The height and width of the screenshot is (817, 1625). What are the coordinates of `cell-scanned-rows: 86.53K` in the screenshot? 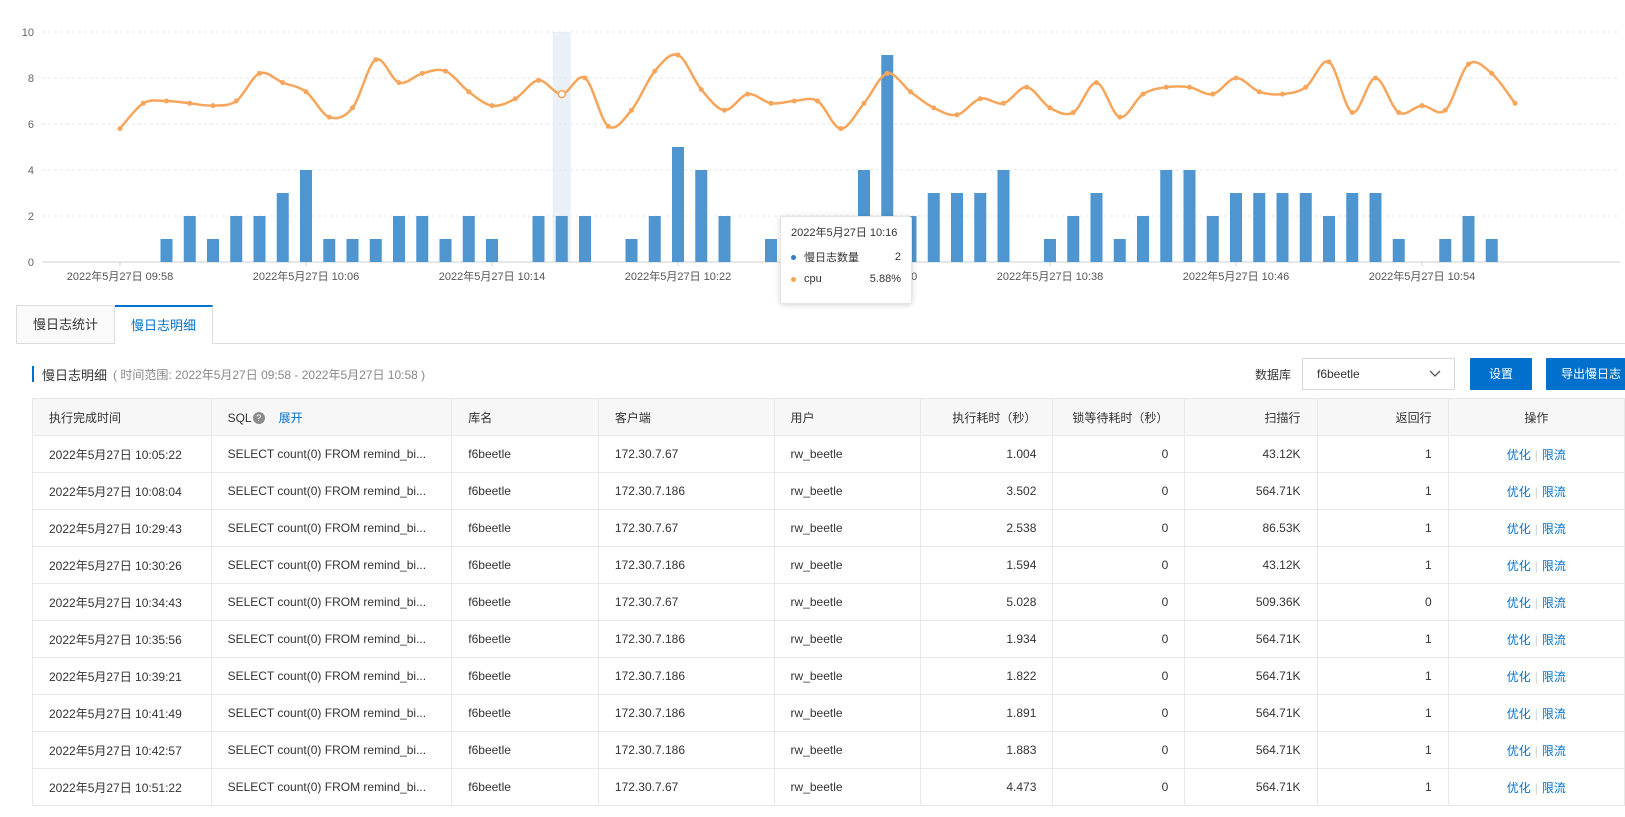 It's located at (1251, 528).